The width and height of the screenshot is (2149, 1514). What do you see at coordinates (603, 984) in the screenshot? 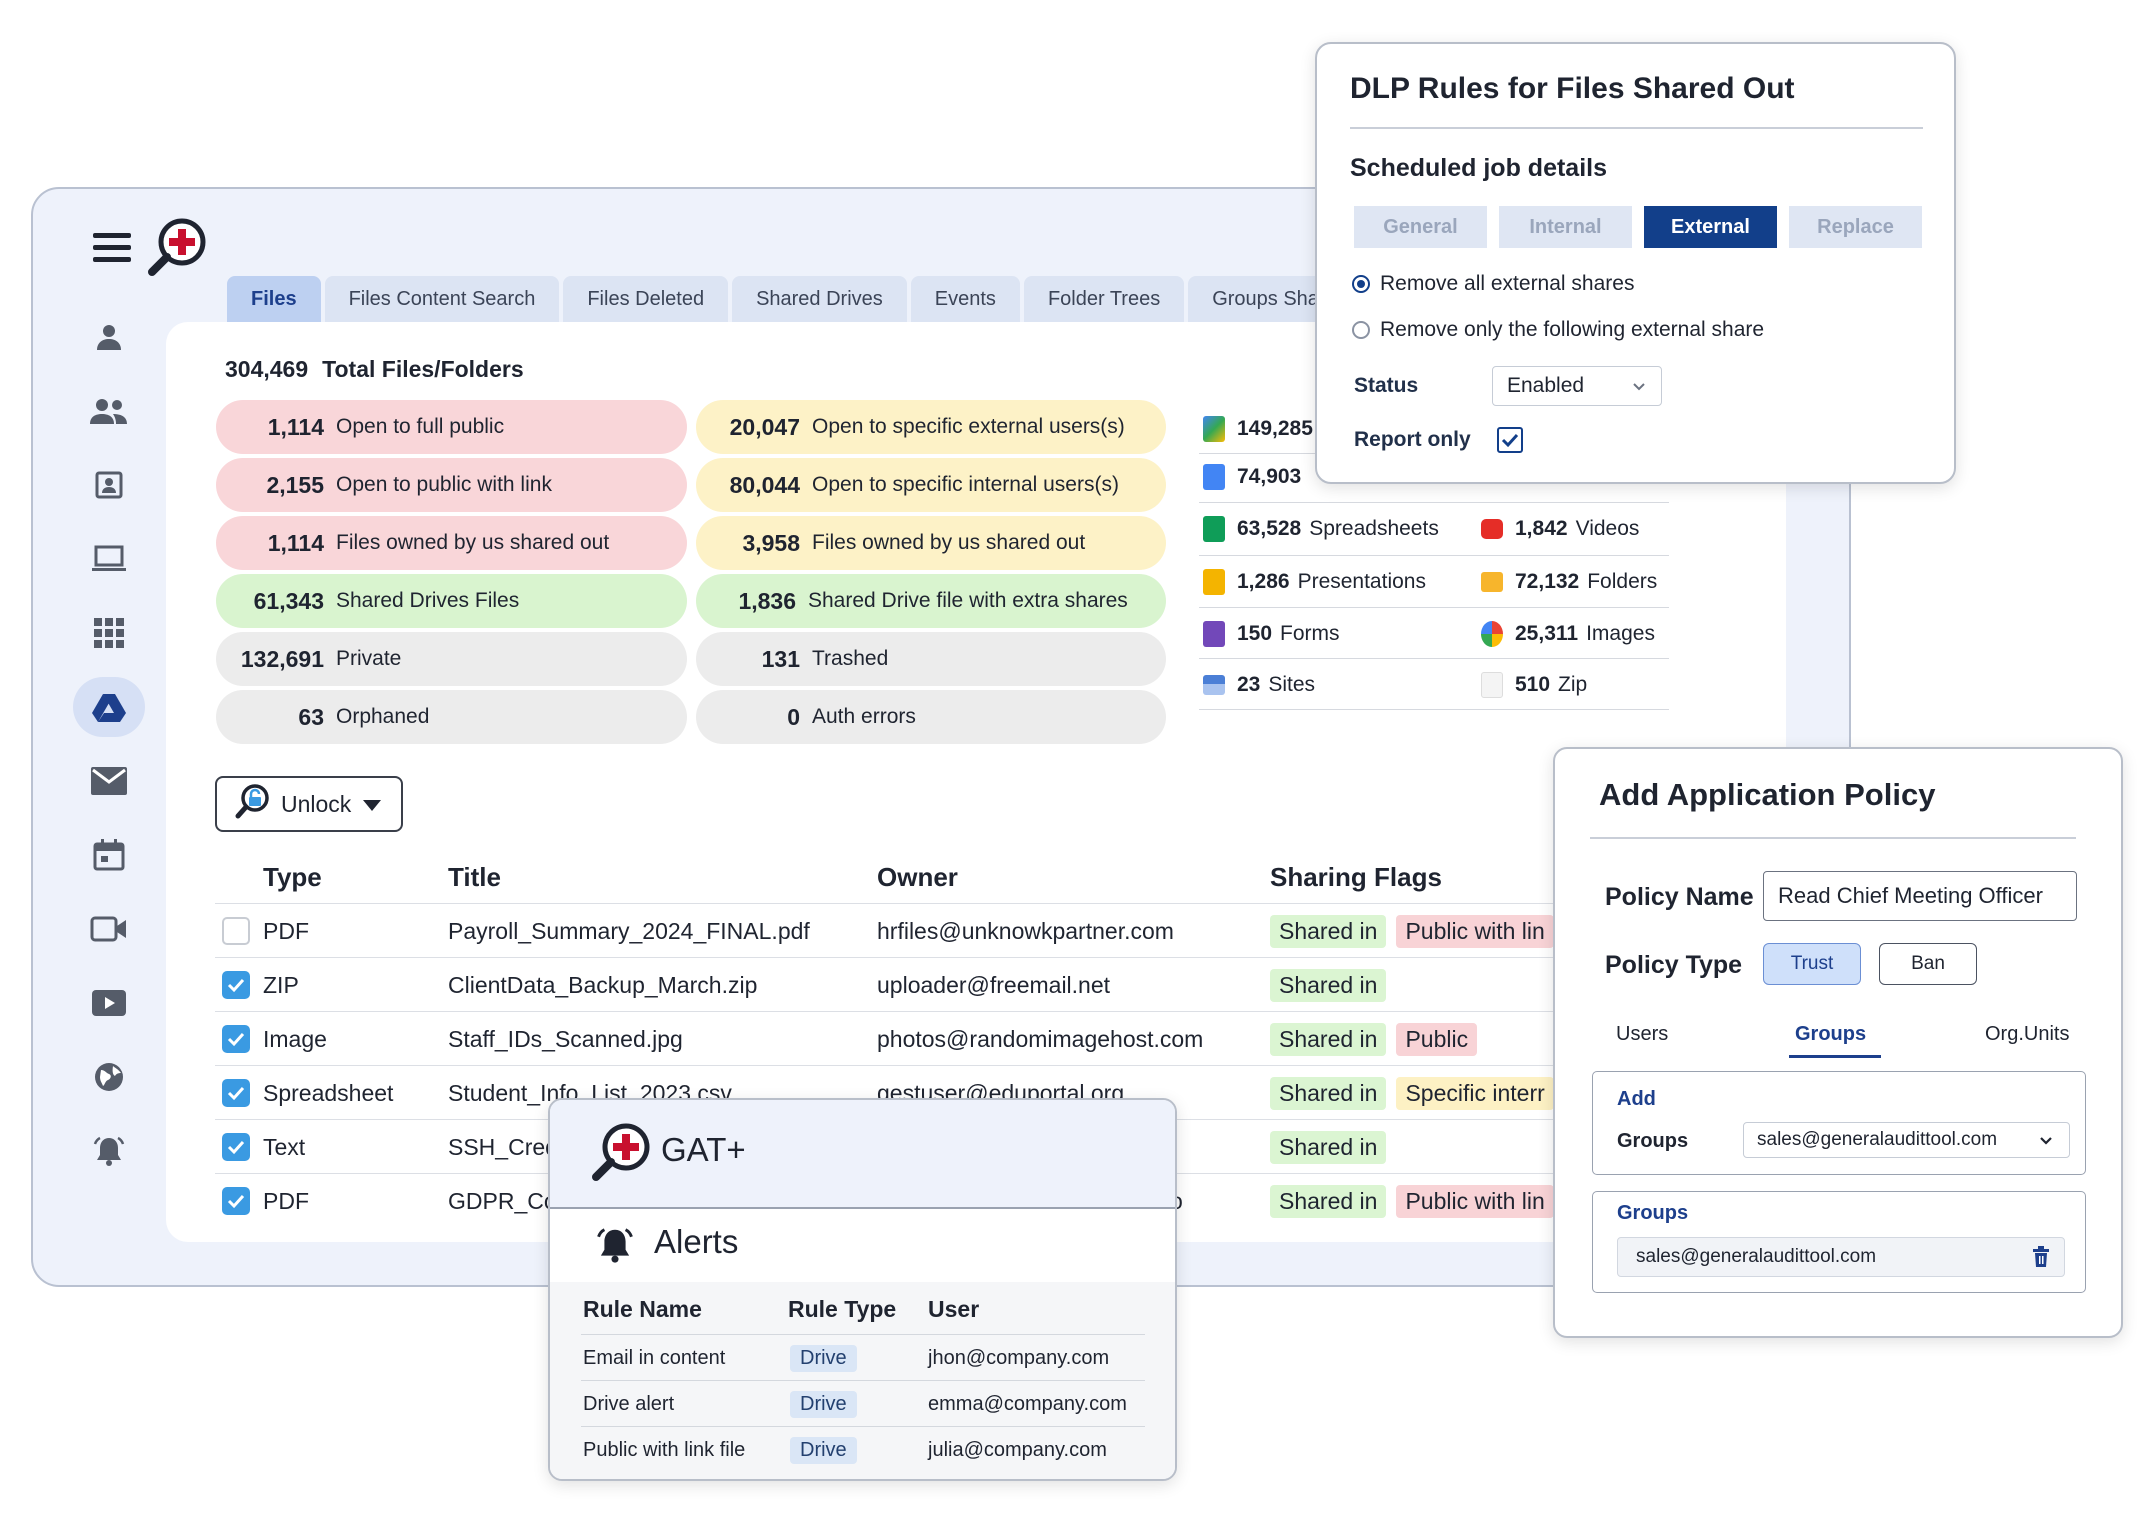
I see `cell-title: ClientData_Backup_March.zip` at bounding box center [603, 984].